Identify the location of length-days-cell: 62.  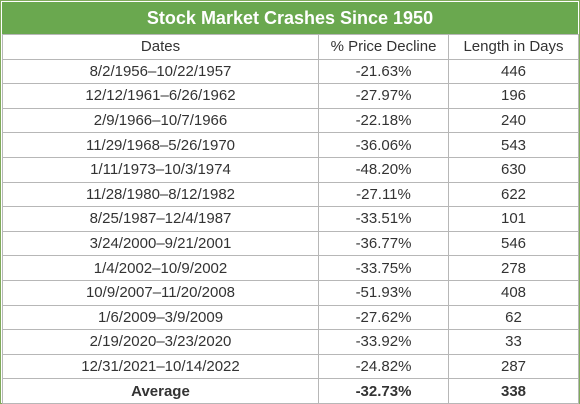
(513, 317).